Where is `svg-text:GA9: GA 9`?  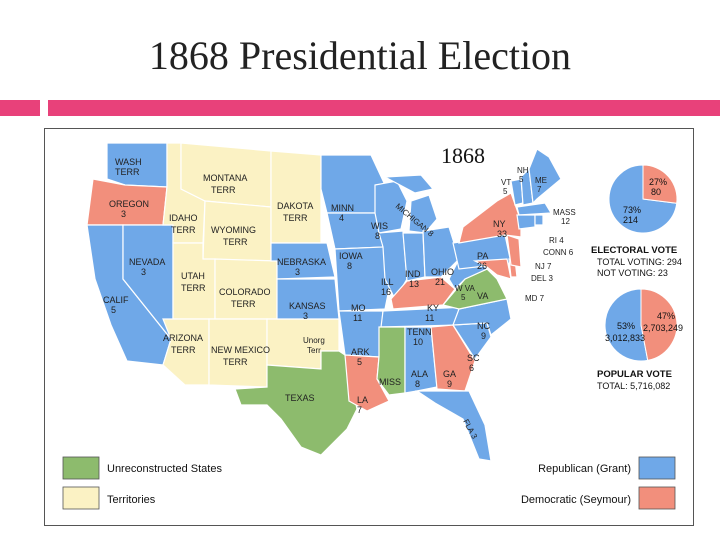
svg-text:GA9: GA 9 is located at coordinates (449, 379).